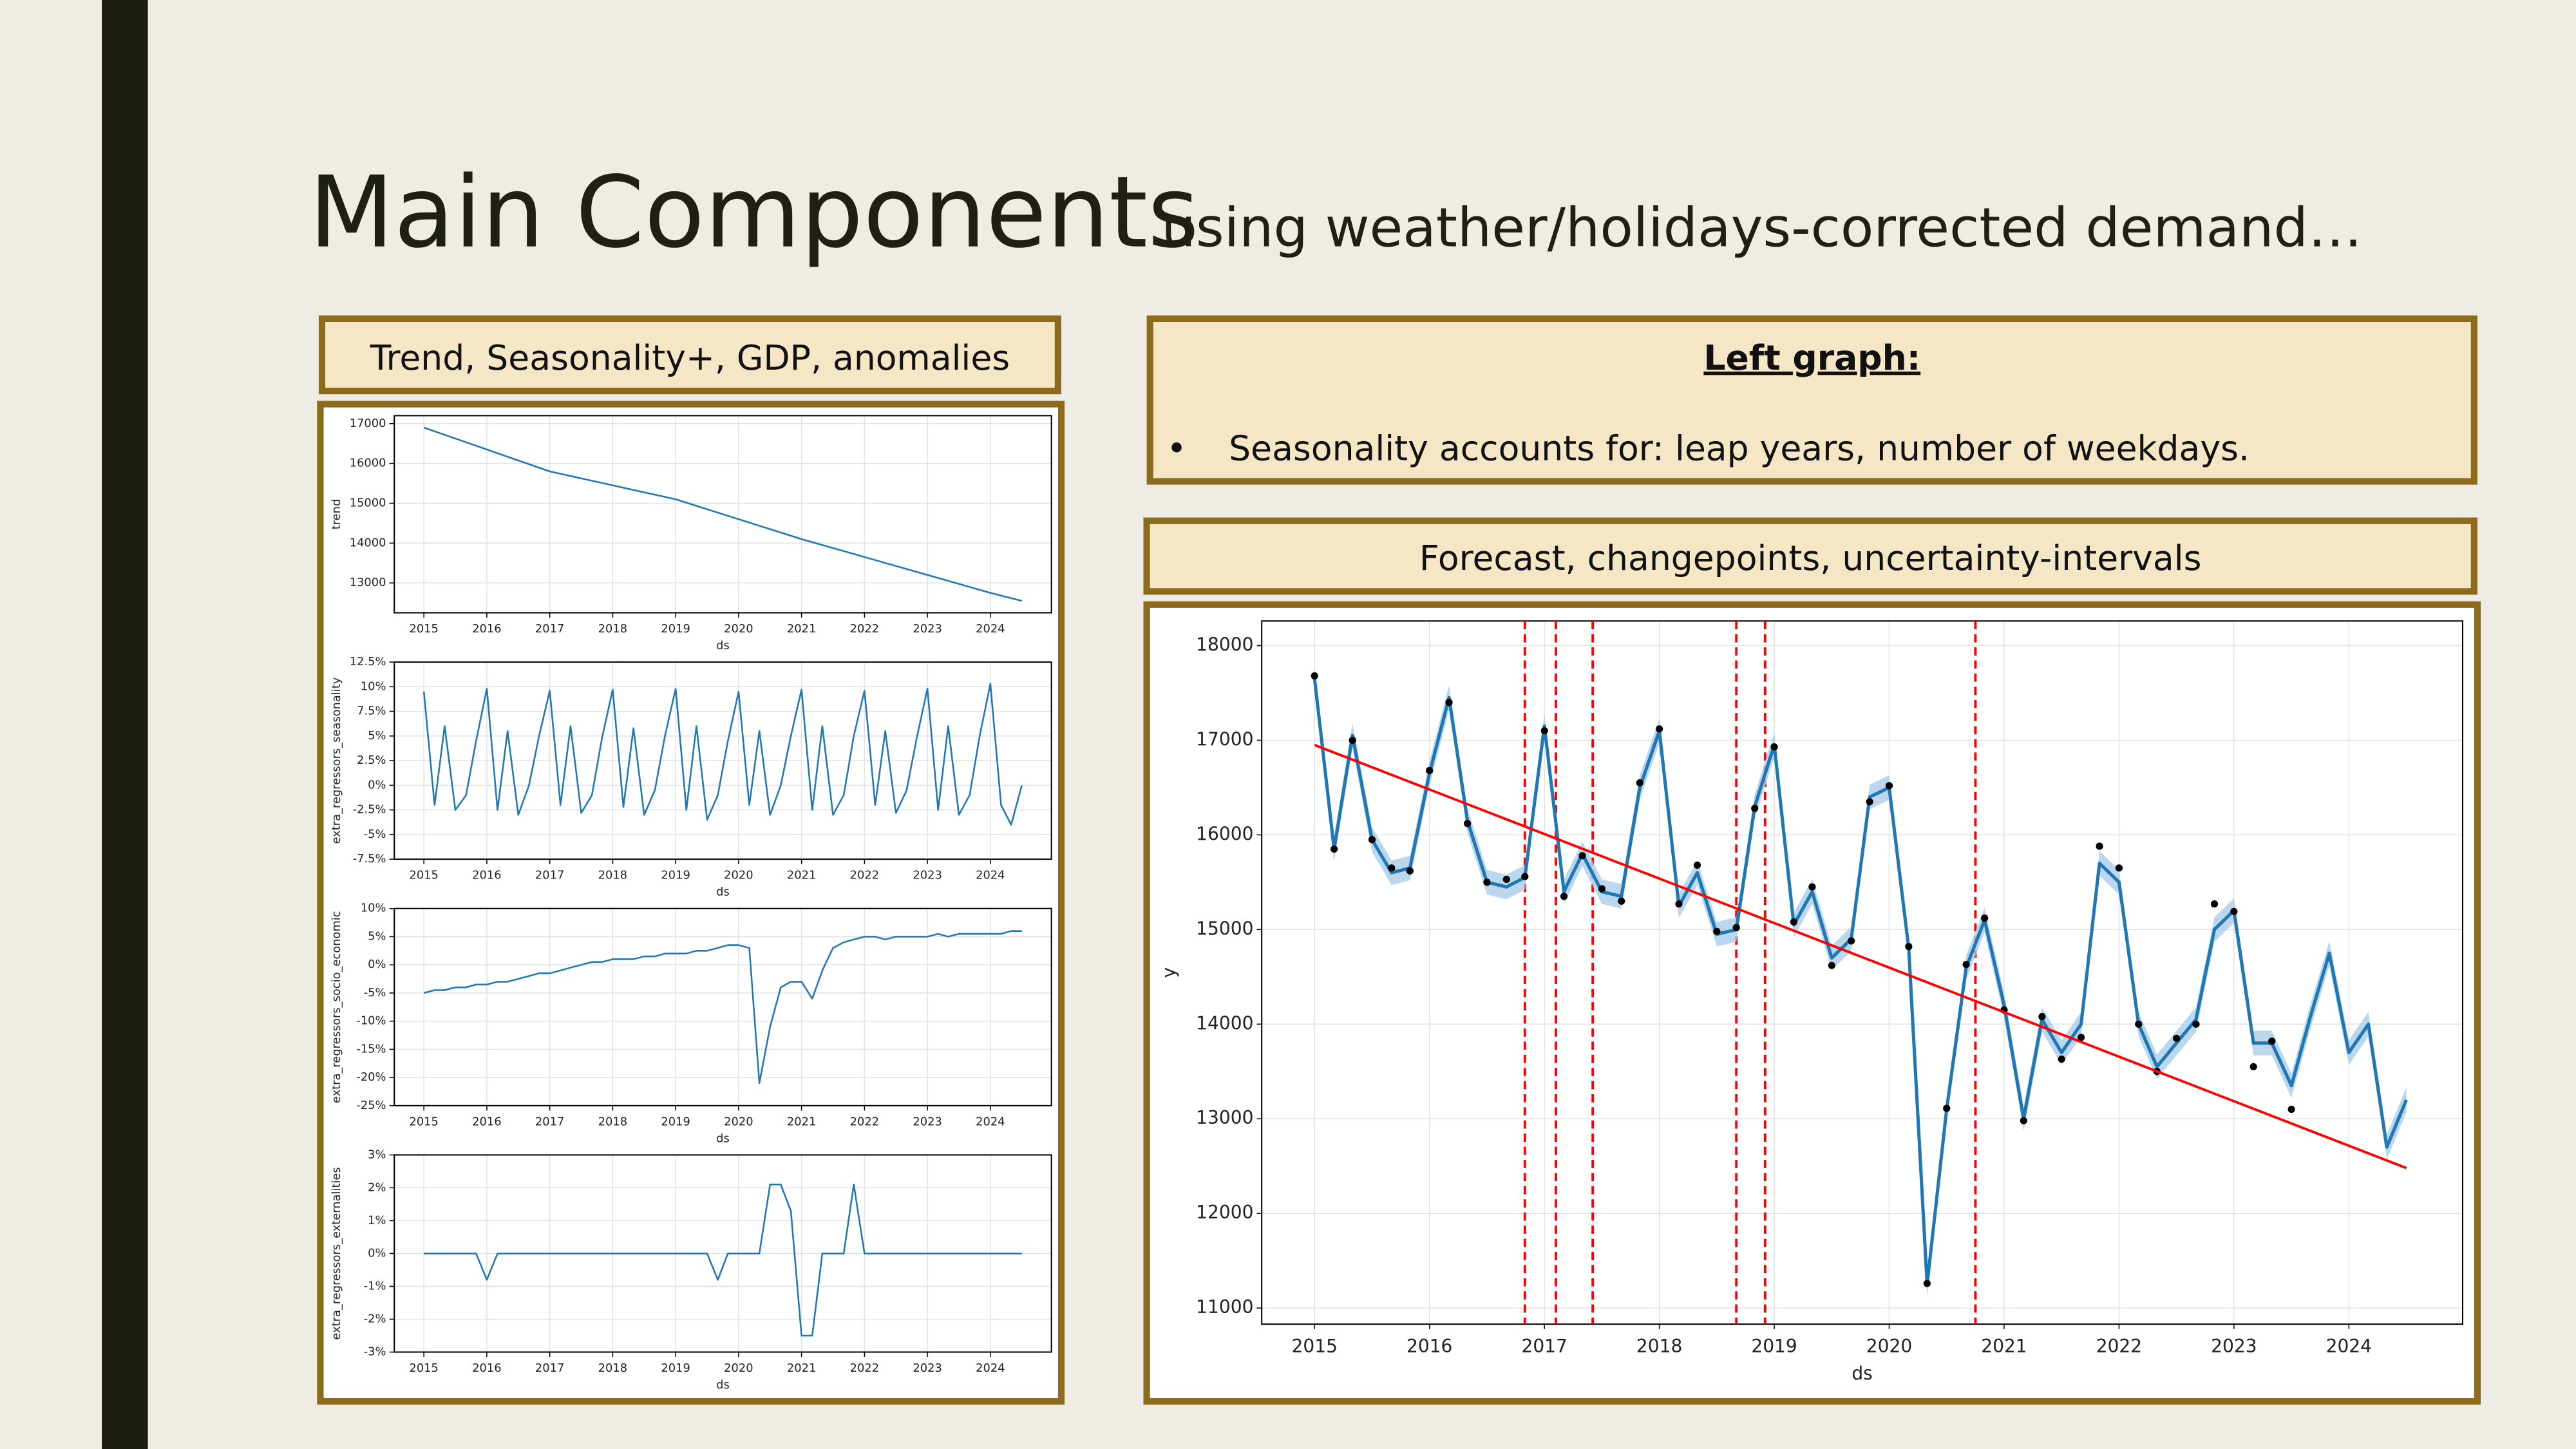 This screenshot has width=2576, height=1449. What do you see at coordinates (375, 1351) in the screenshot?
I see `y-tick-label: -3%` at bounding box center [375, 1351].